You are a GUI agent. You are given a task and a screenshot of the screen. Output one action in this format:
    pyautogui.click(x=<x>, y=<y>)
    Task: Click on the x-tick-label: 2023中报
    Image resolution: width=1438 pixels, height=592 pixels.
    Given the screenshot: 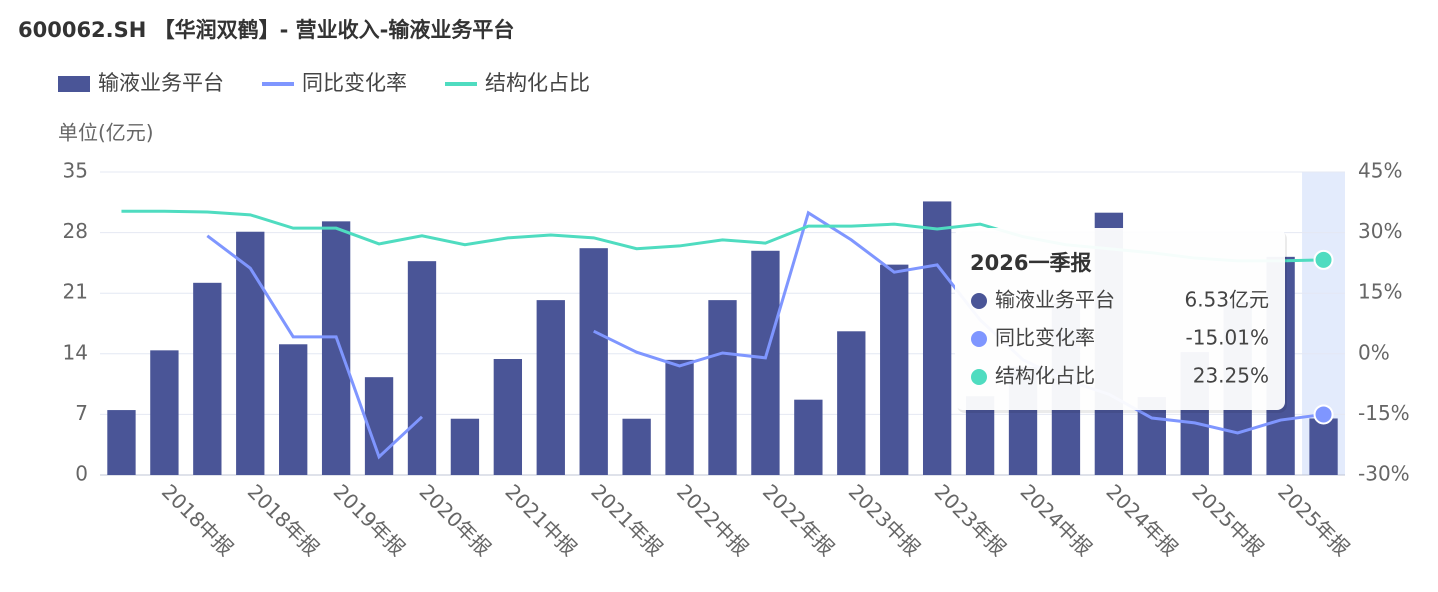 What is the action you would take?
    pyautogui.click(x=884, y=519)
    